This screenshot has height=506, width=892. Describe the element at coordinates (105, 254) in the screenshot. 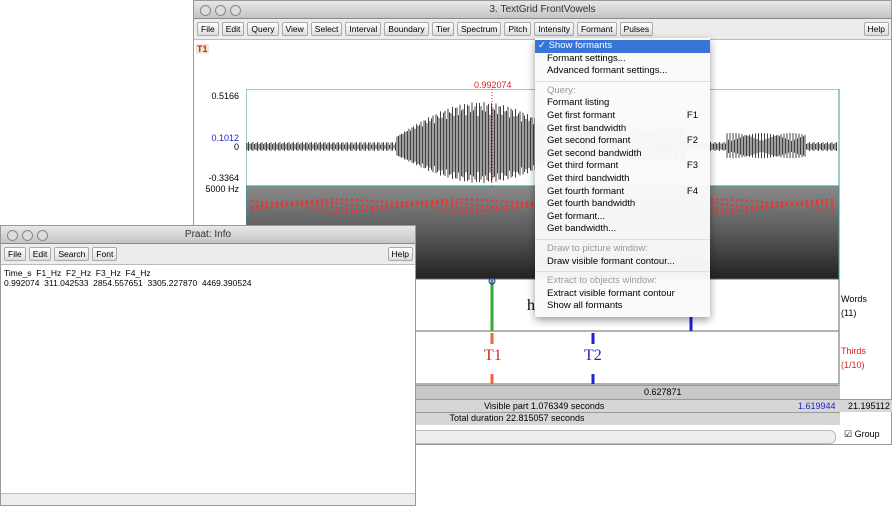

I see `menu-button: Font` at that location.